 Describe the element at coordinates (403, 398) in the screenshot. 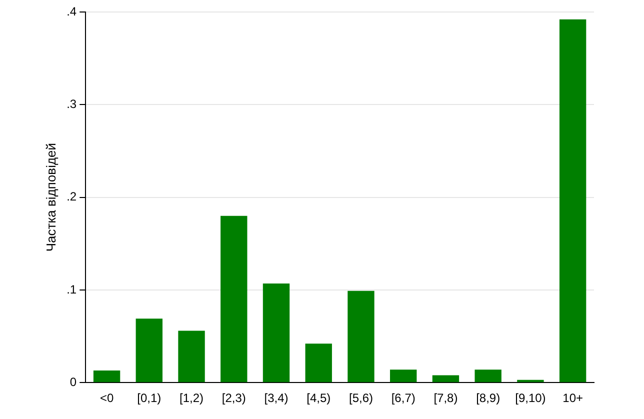

I see `x-tick-label: [6,7)` at that location.